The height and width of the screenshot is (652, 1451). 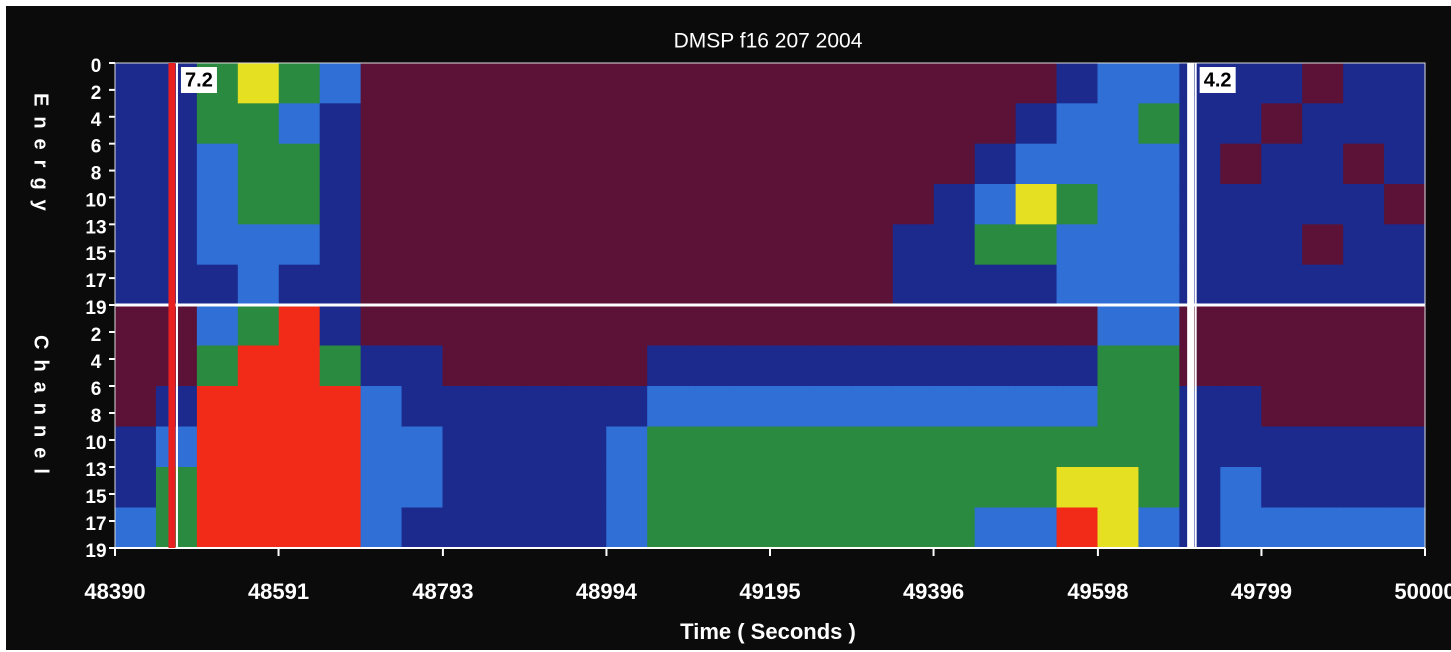 What do you see at coordinates (96, 416) in the screenshot?
I see `y-tick-label: 8` at bounding box center [96, 416].